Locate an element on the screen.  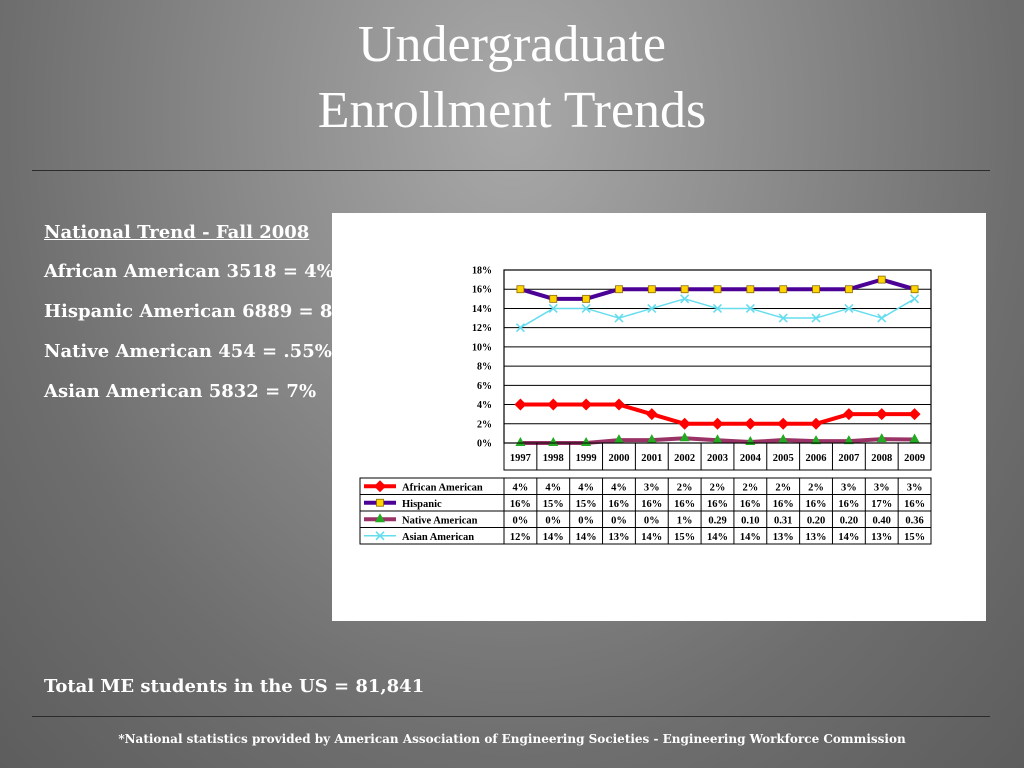
y-tick-label: 0% is located at coordinates (484, 444).